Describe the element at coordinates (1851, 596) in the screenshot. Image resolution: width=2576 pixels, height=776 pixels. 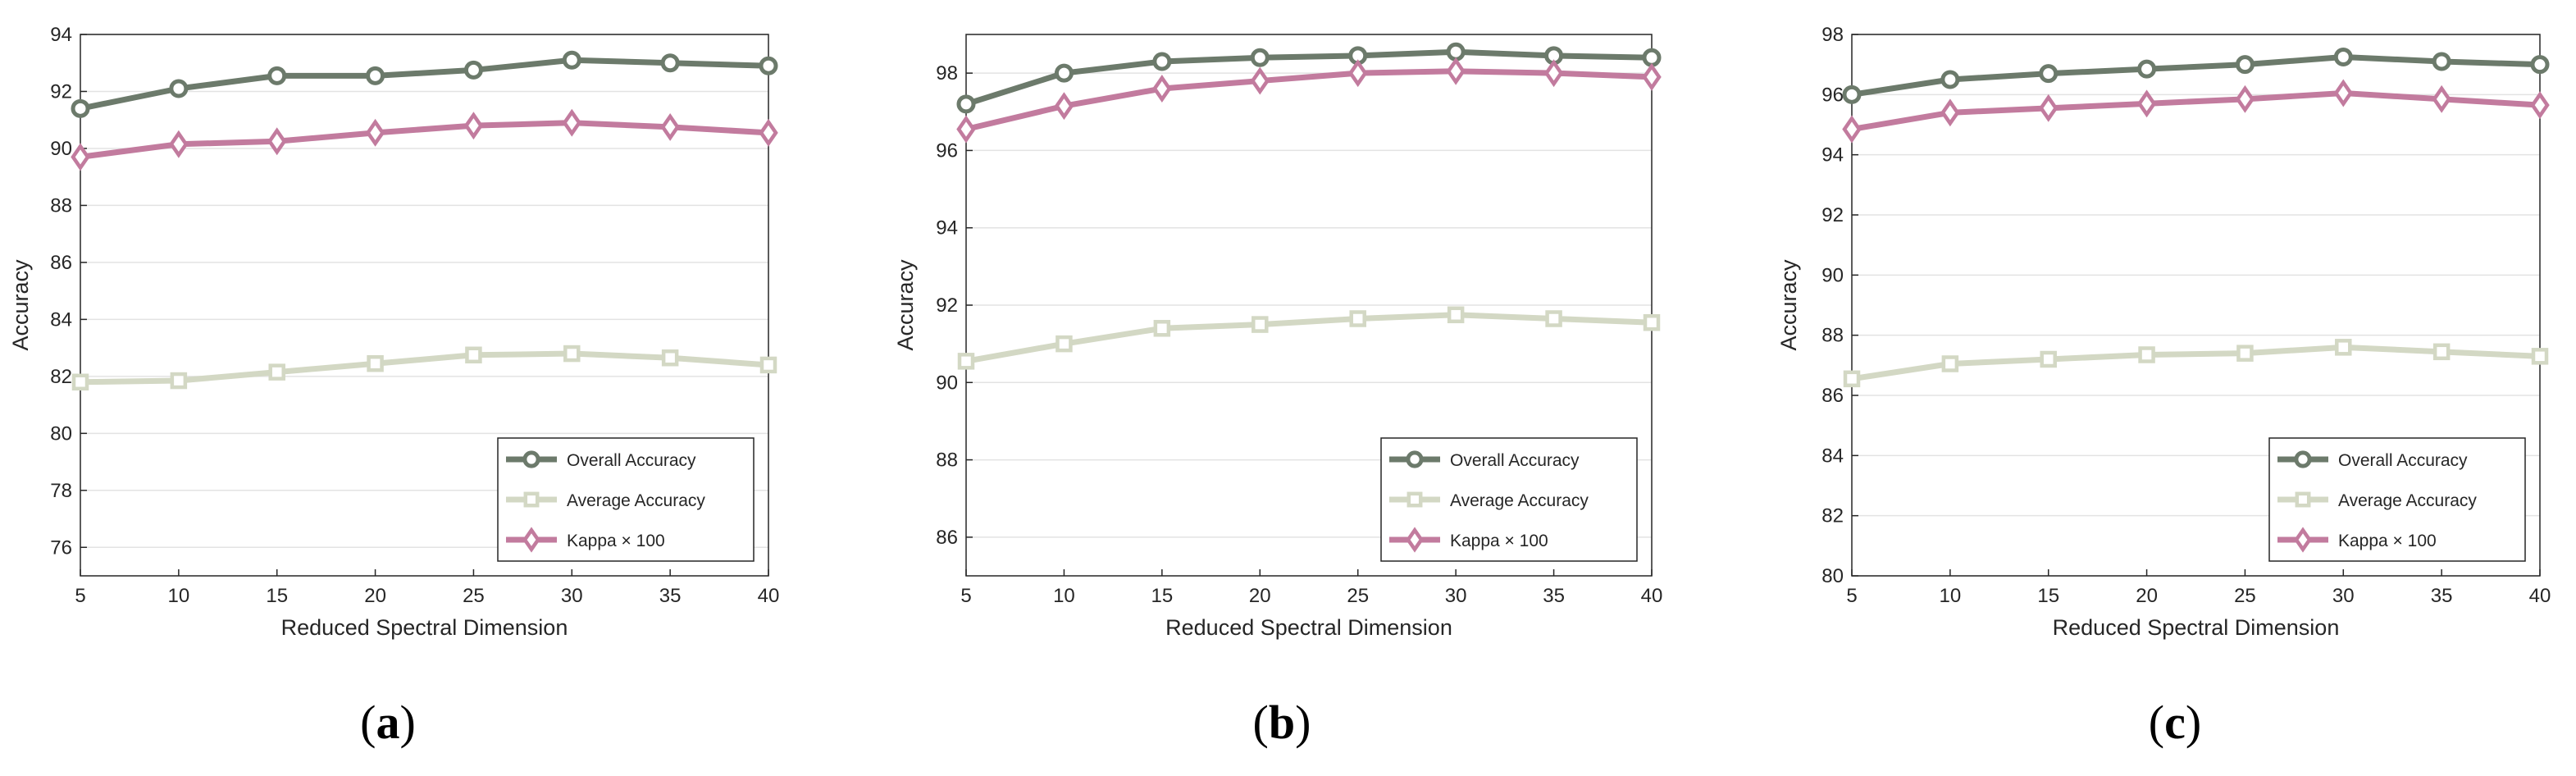
I see `x-tick-label: 5` at that location.